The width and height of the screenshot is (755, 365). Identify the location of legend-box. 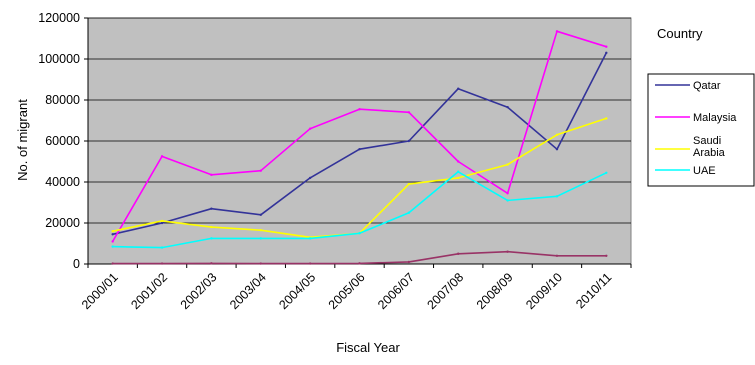
(701, 130).